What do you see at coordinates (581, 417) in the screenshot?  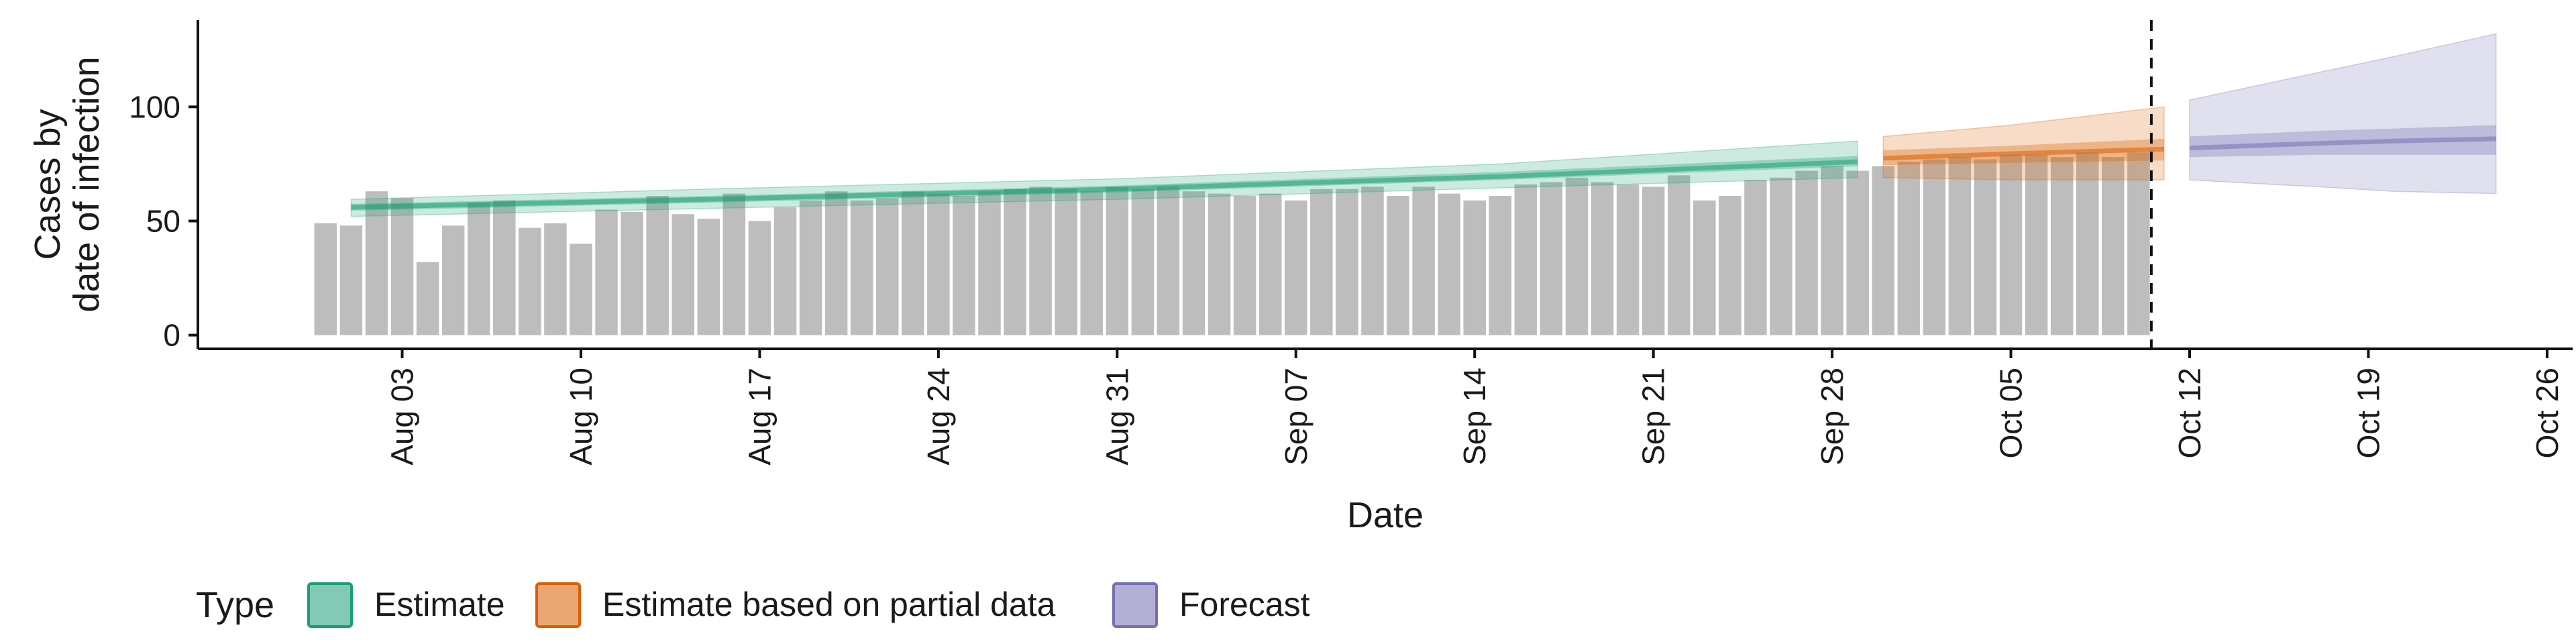 I see `x-tick-label: Aug 10` at bounding box center [581, 417].